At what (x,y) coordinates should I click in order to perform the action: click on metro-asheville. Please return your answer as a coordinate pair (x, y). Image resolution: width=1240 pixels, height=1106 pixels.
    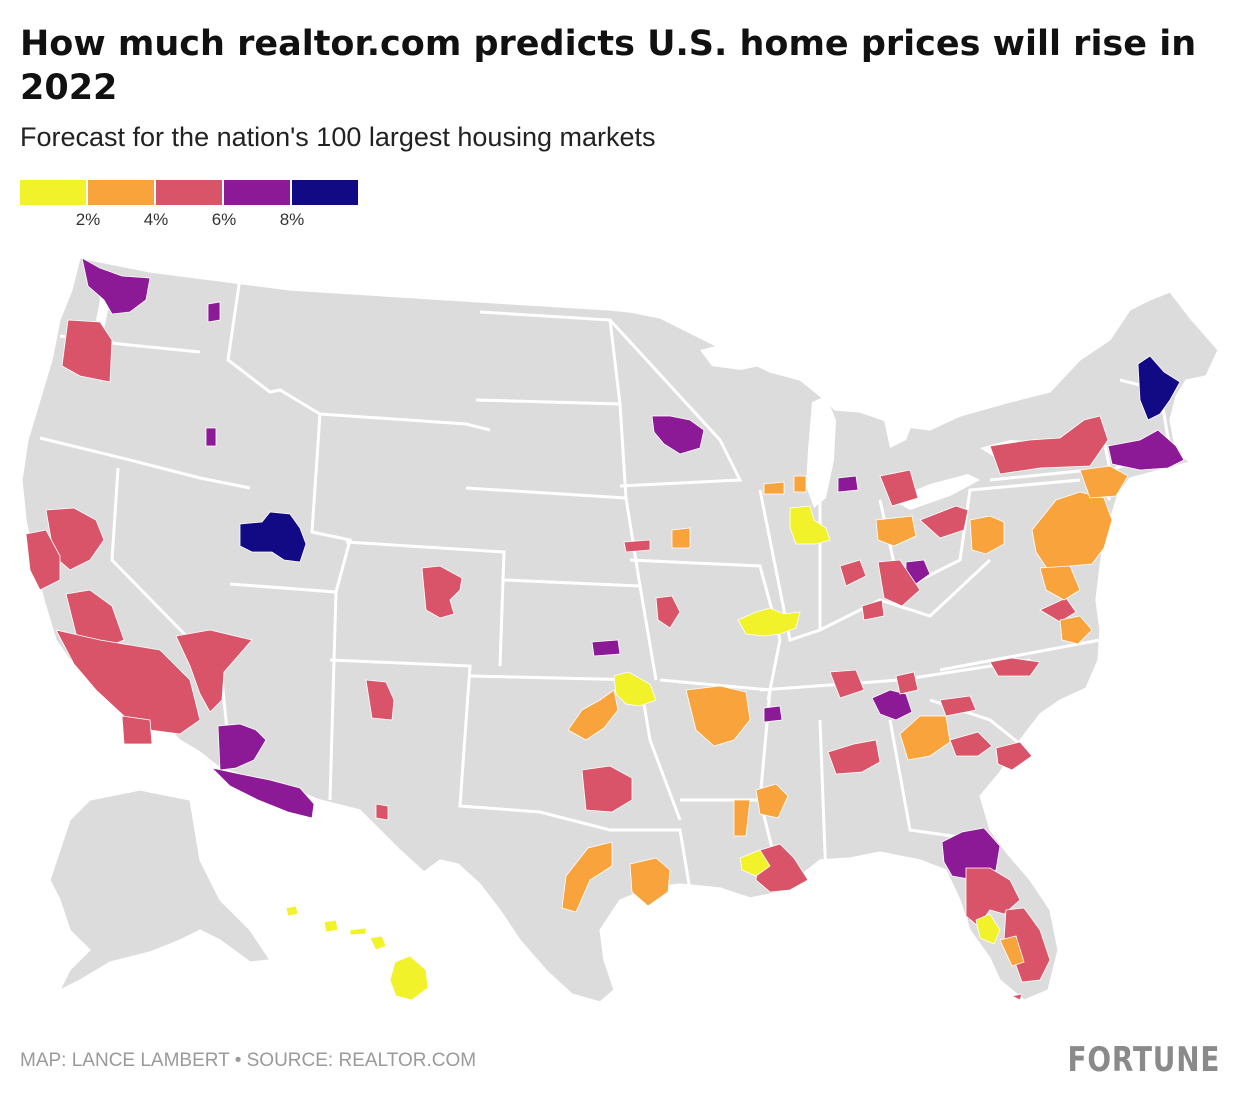
    Looking at the image, I should click on (958, 706).